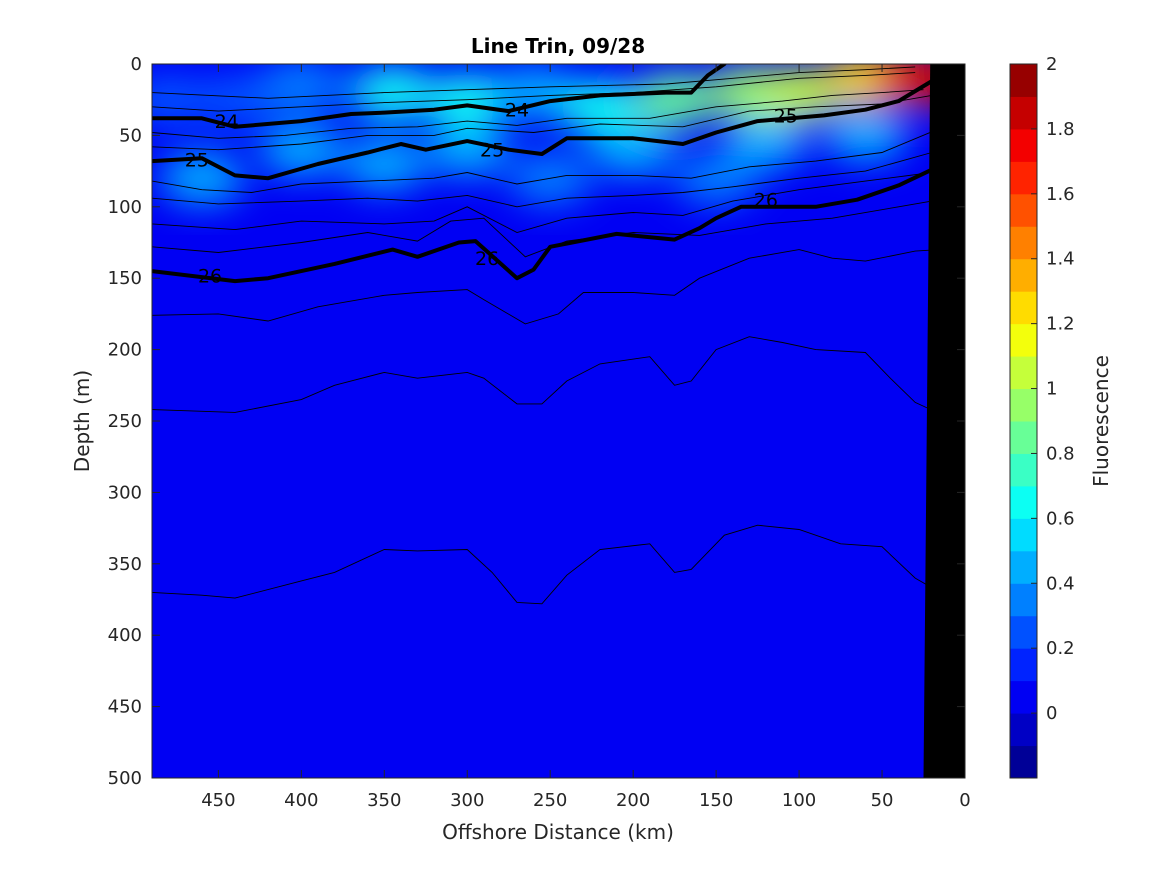  Describe the element at coordinates (1060, 648) in the screenshot. I see `colorbar-tick-label: 0.2` at that location.